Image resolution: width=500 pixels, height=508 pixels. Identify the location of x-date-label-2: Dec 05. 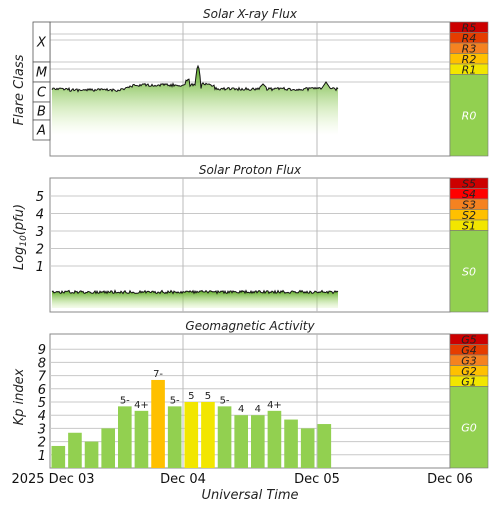
(317, 479).